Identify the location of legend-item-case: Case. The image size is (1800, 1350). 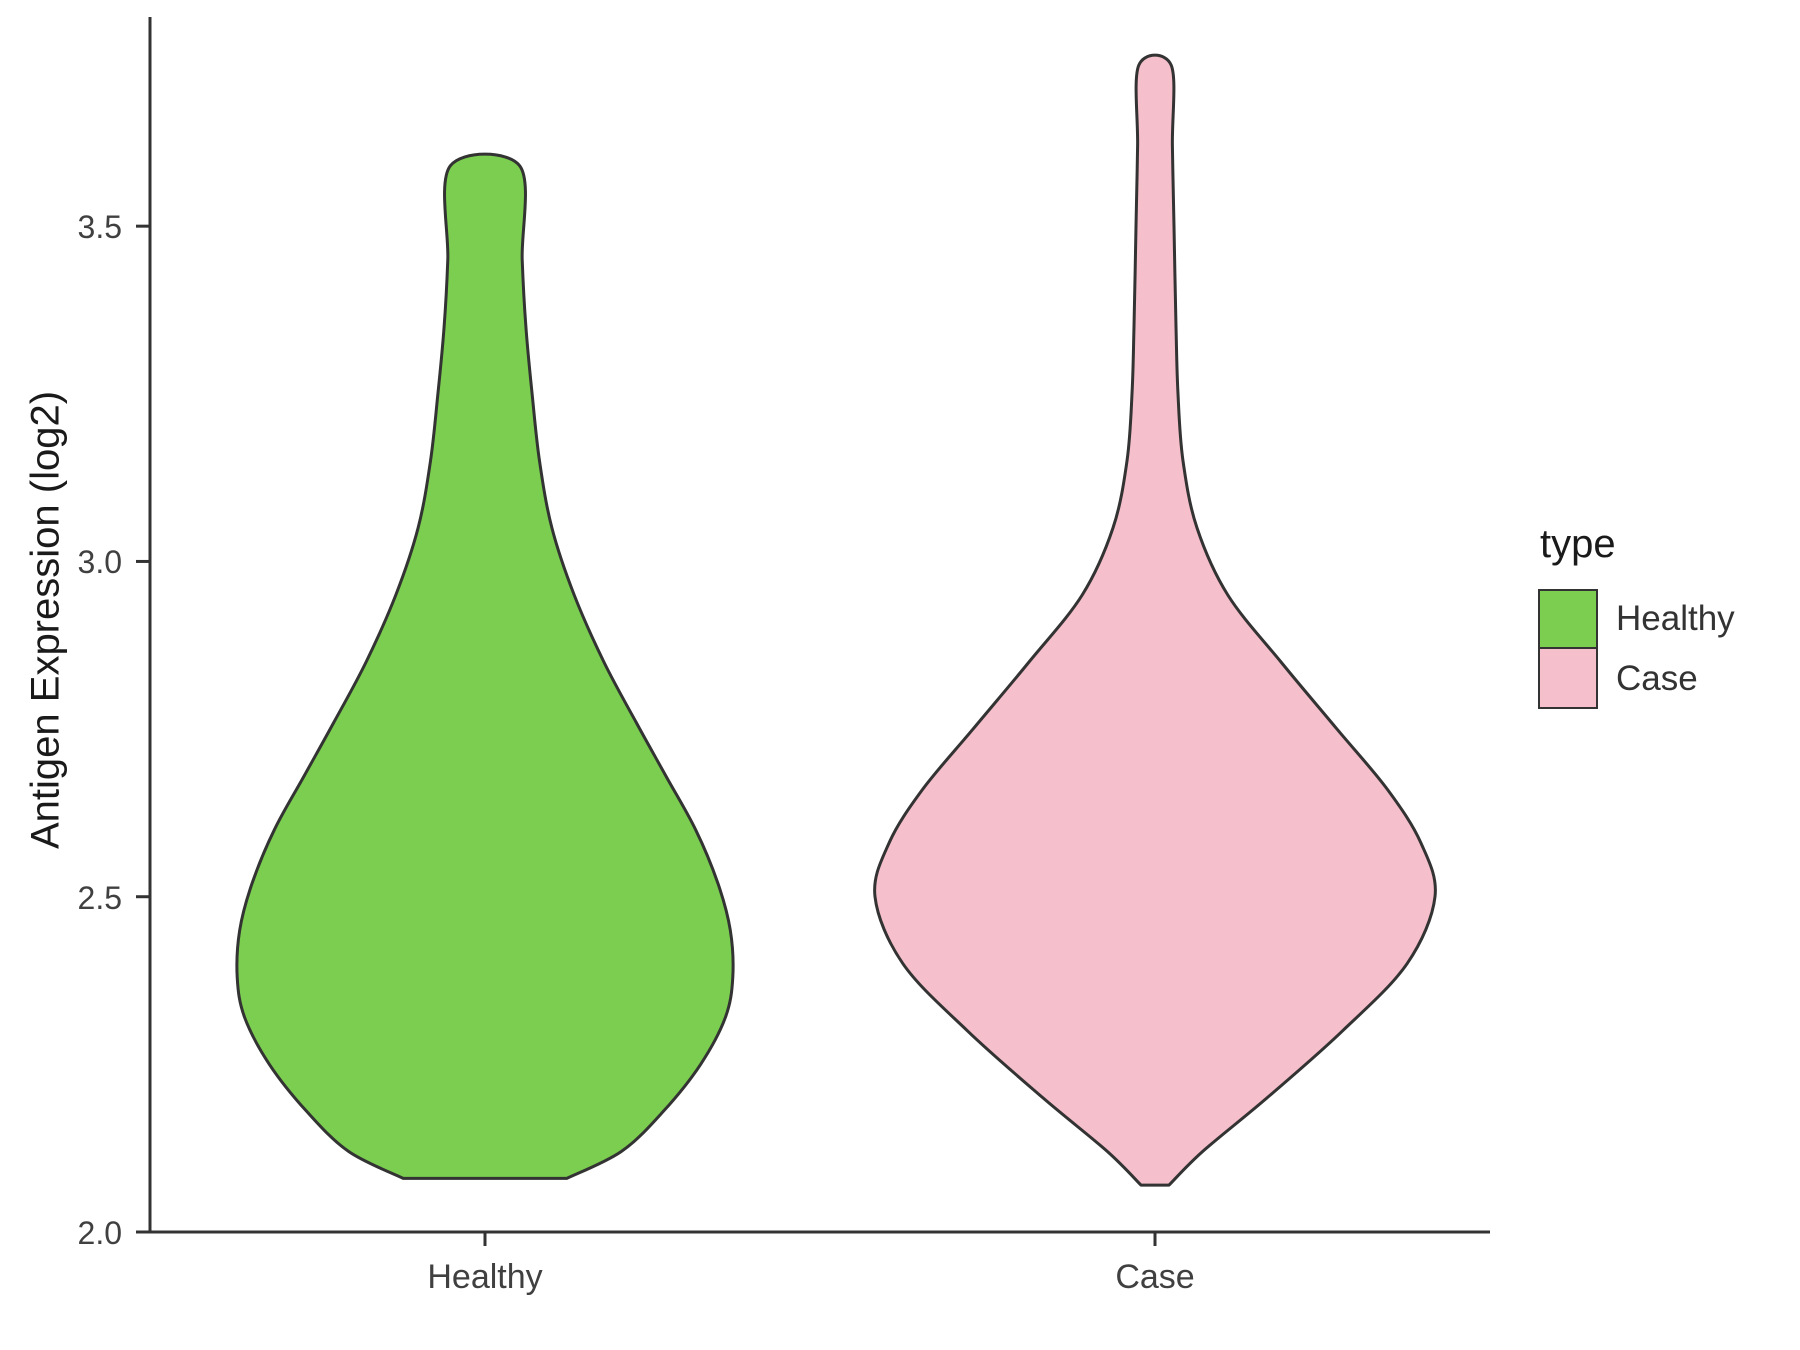
(1636, 679).